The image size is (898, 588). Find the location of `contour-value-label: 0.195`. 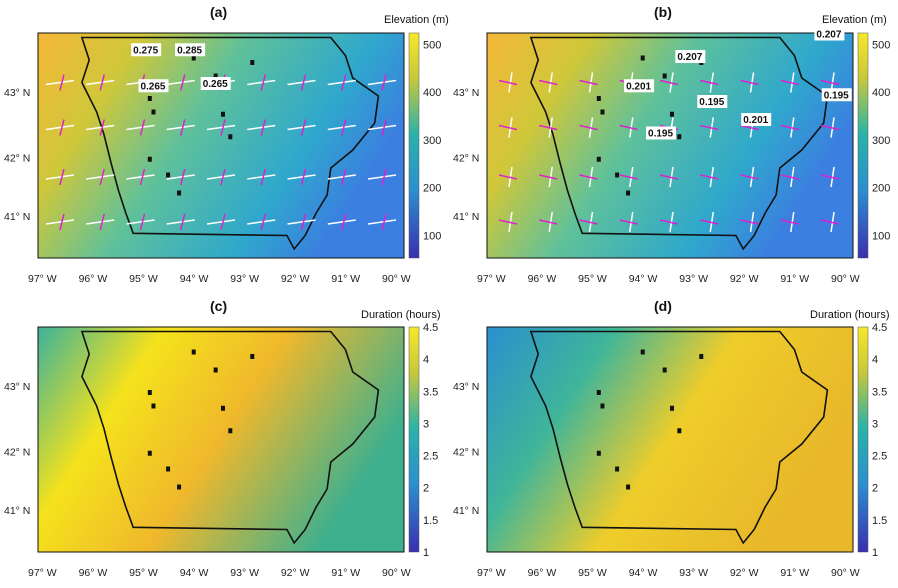

contour-value-label: 0.195 is located at coordinates (836, 95).